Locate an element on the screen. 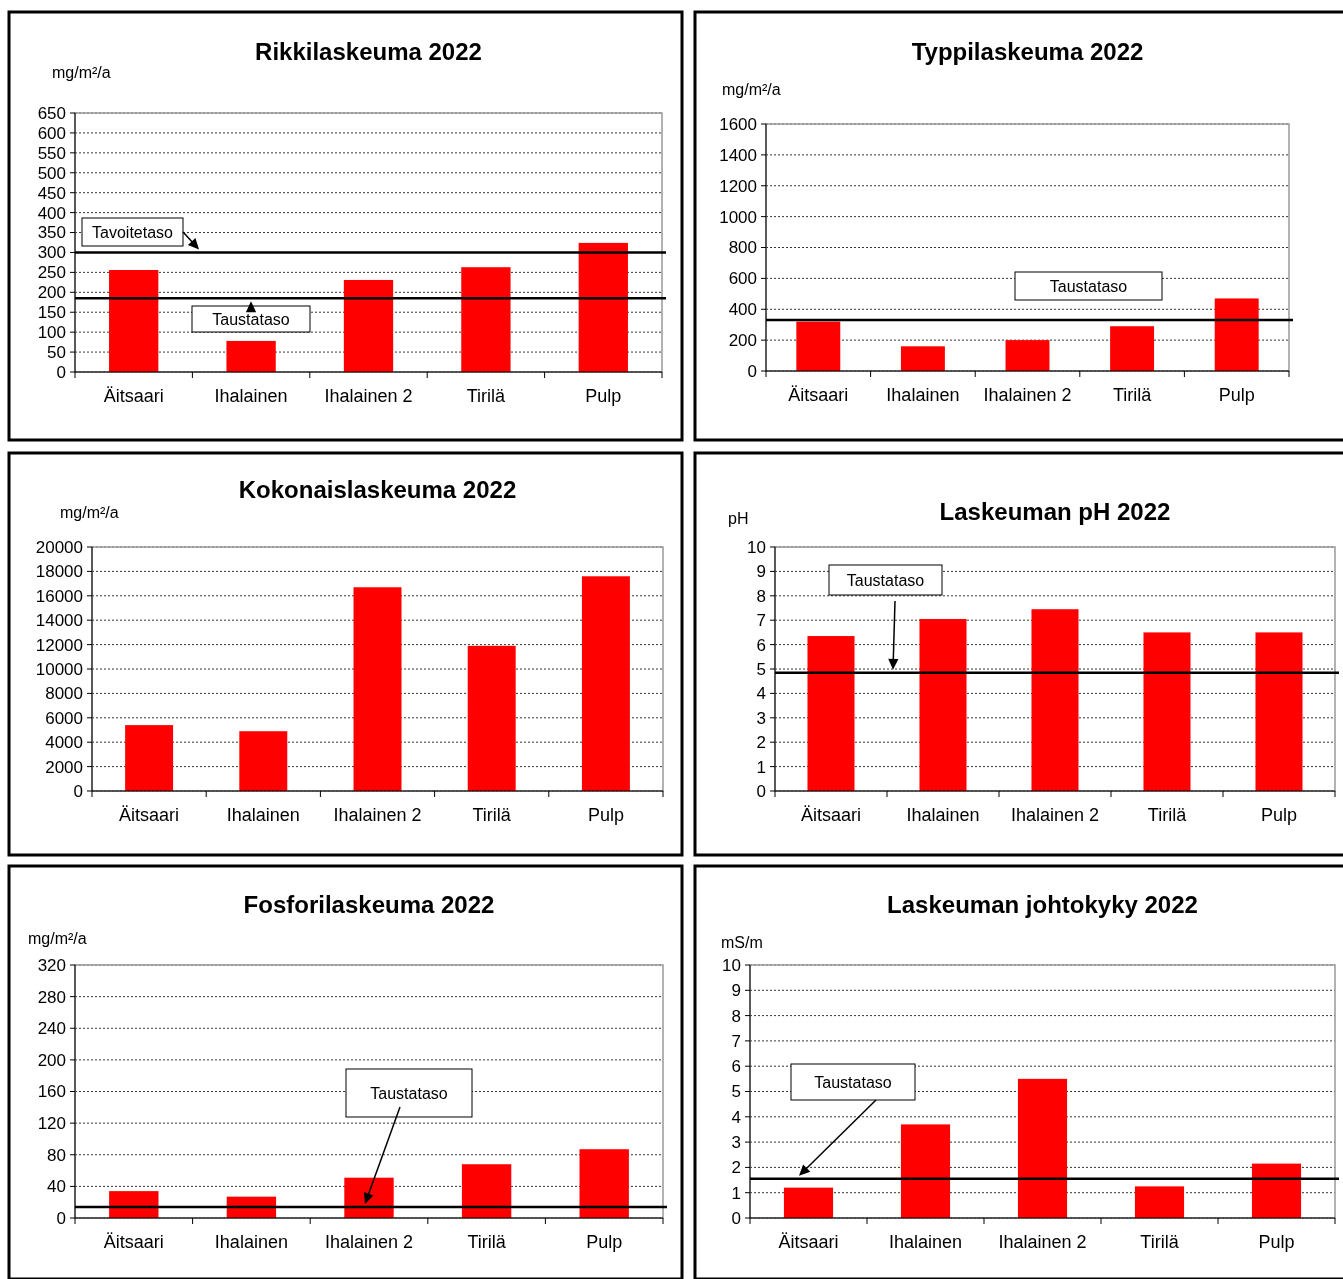 The width and height of the screenshot is (1343, 1279). y-tick-label: 600 is located at coordinates (51, 133).